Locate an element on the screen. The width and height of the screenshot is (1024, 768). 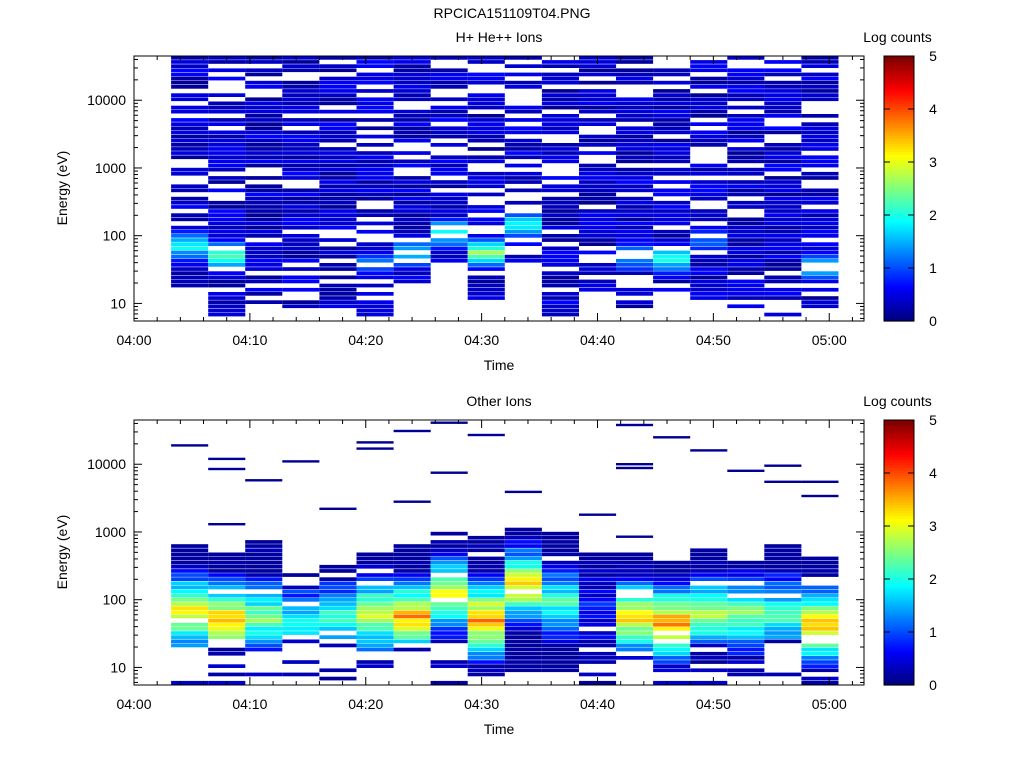
x-tick-label: 04:40 is located at coordinates (597, 704).